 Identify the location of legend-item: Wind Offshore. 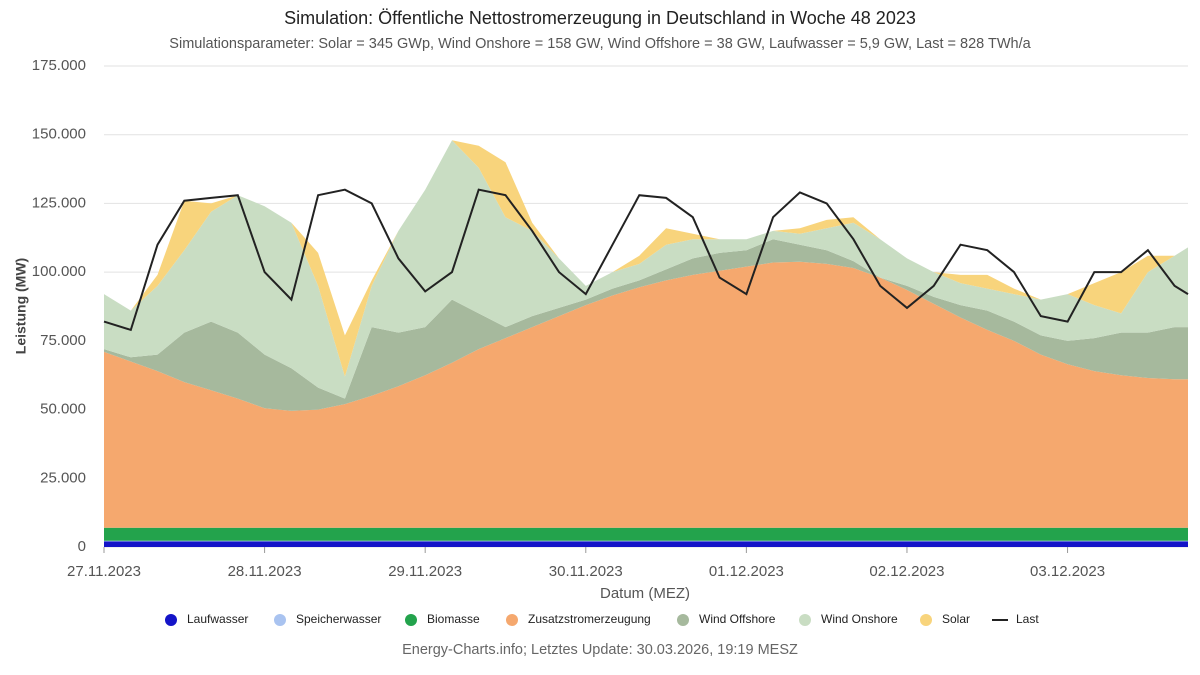
(726, 619).